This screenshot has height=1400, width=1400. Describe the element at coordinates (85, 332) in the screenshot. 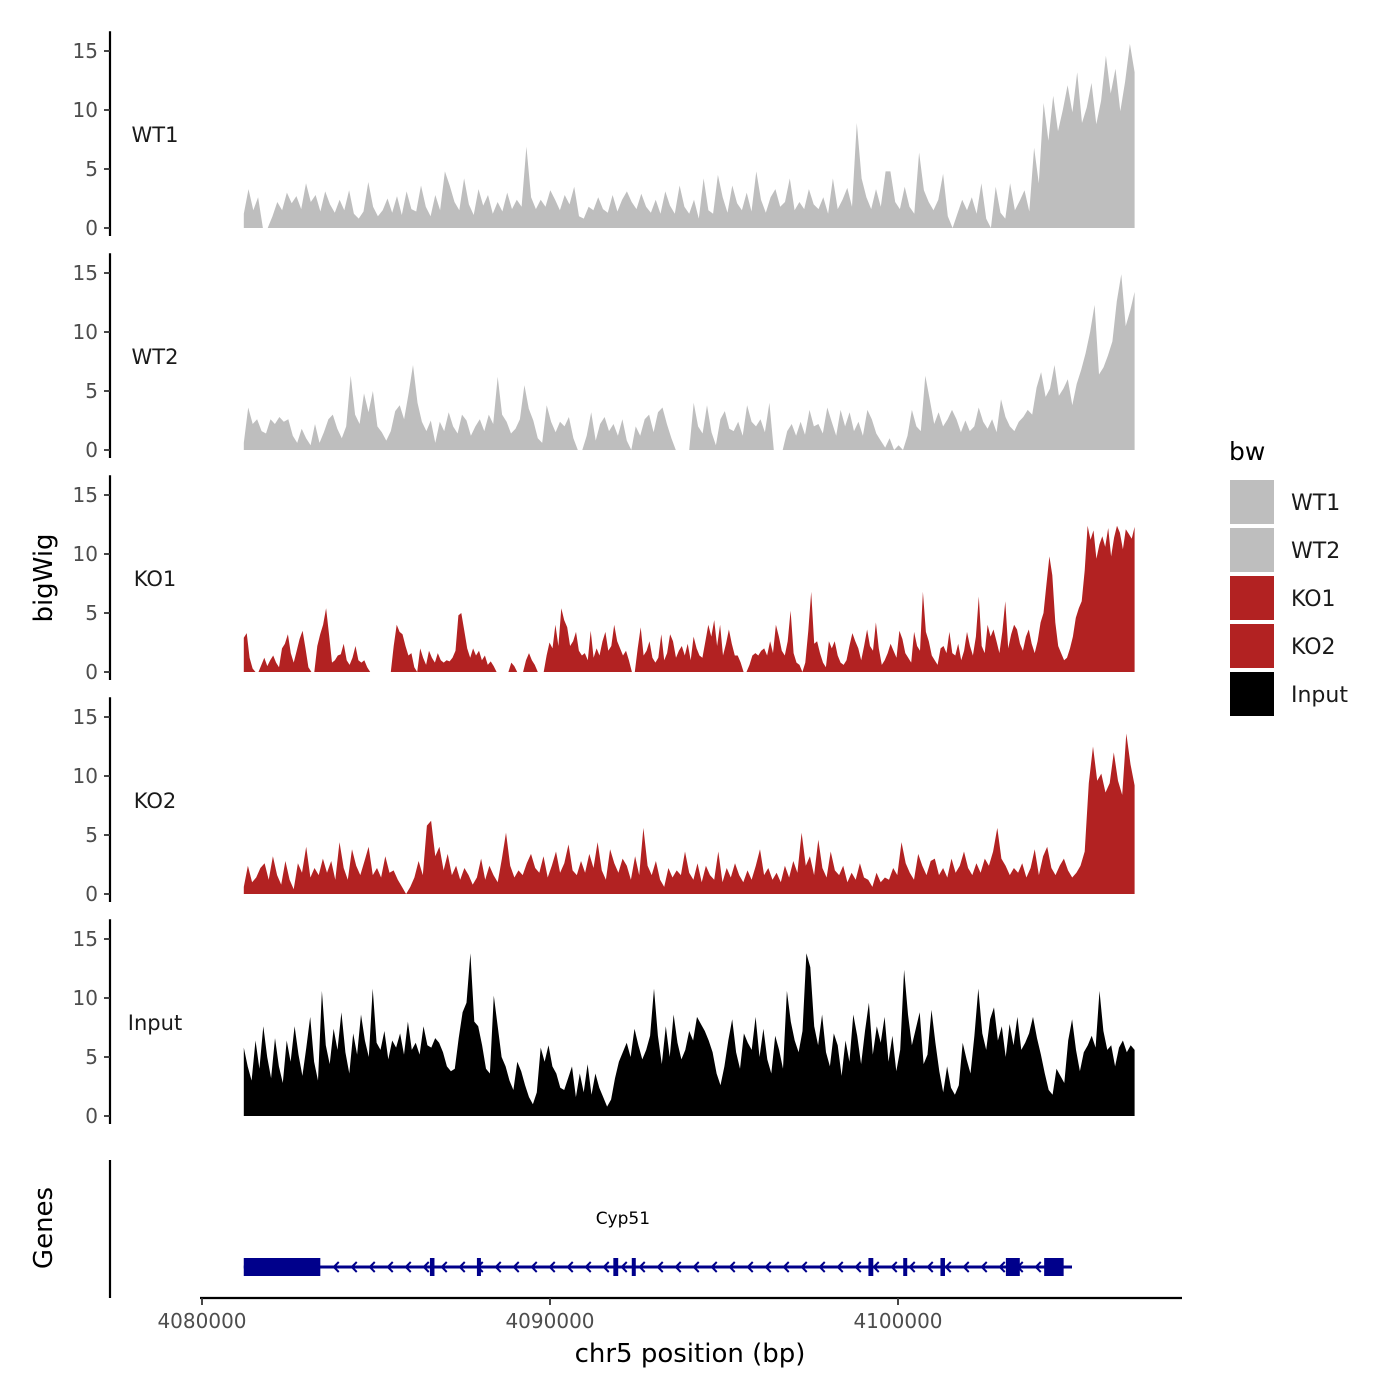

I see `y-tick-label-wt2-10: 10` at that location.